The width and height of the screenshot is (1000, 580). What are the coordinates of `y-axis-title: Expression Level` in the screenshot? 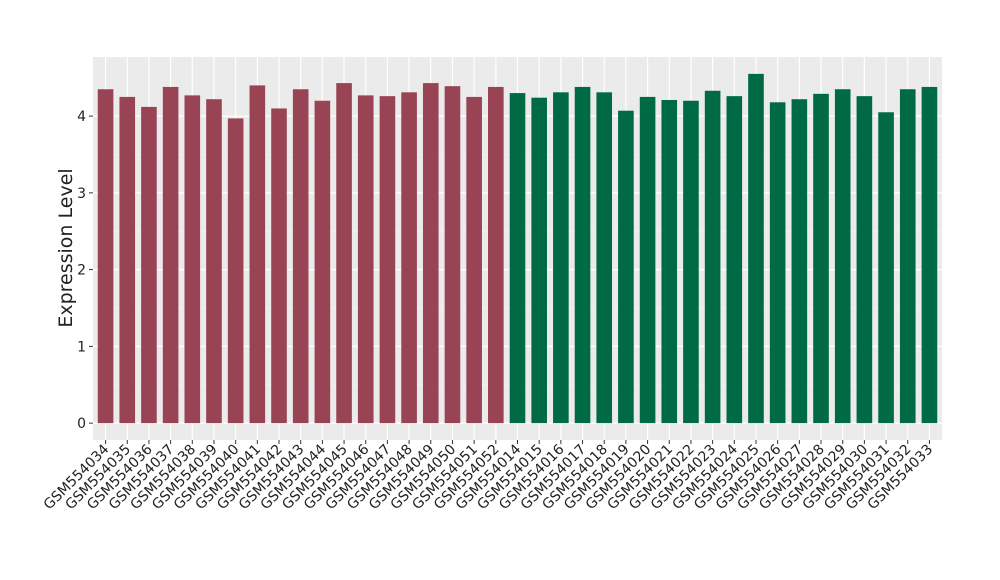 It's located at (66, 247).